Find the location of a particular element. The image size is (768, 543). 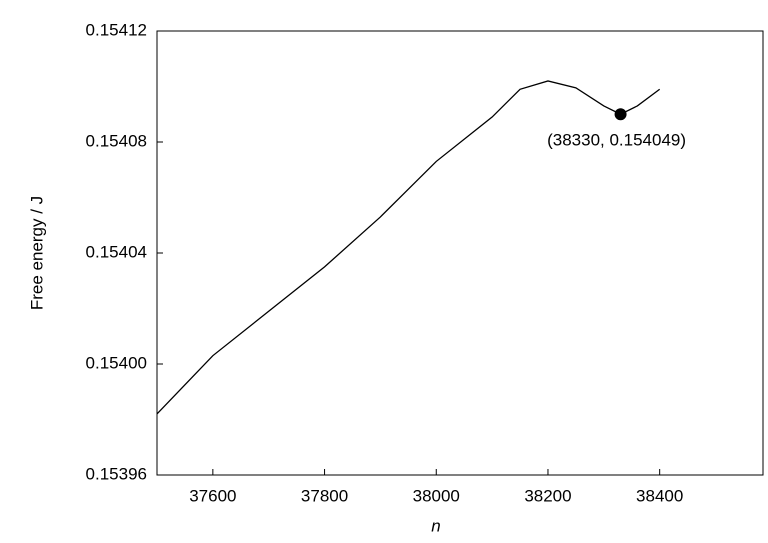

x-axis-label: n is located at coordinates (435, 525).